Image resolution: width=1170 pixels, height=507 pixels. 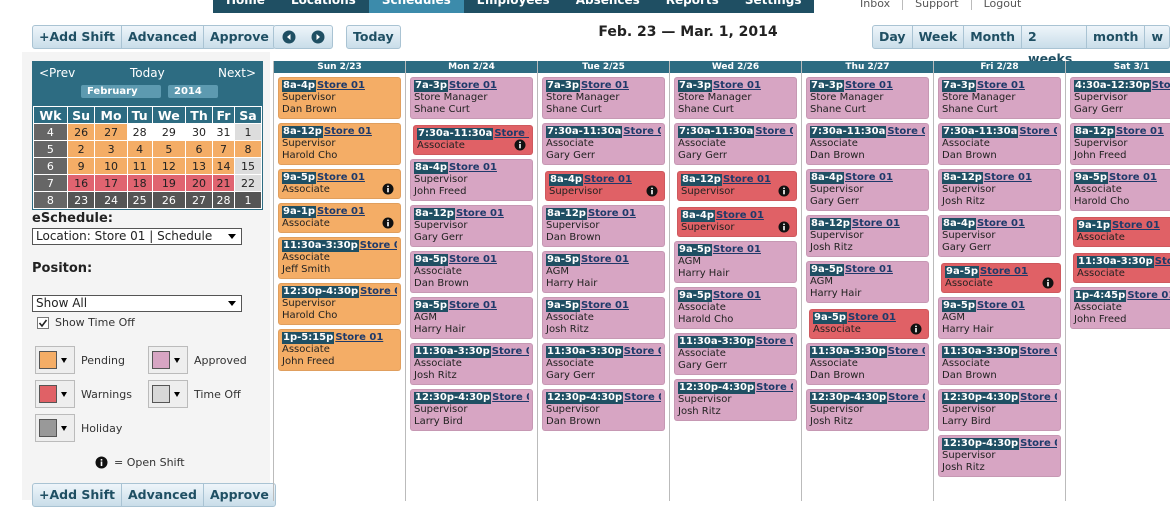 I want to click on calendar-day: 24, so click(x=111, y=200).